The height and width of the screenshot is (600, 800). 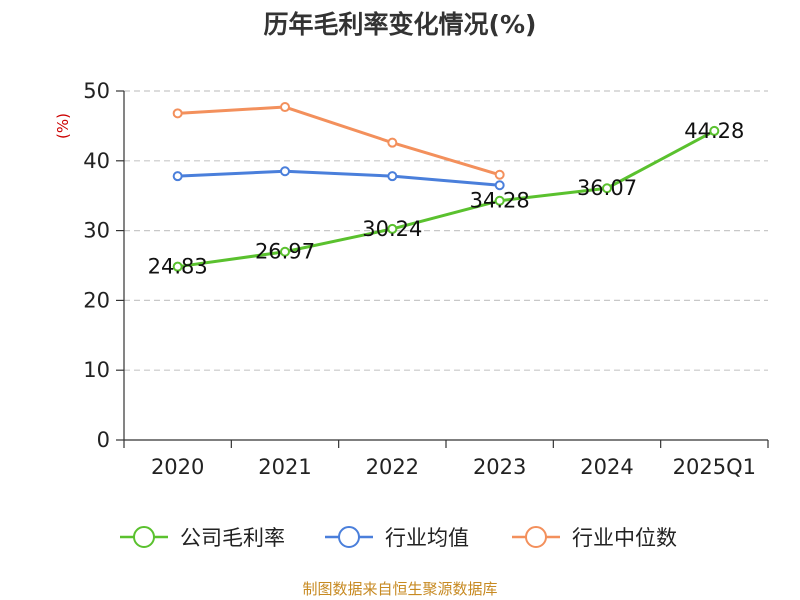 I want to click on data-label: 44.28, so click(x=714, y=131).